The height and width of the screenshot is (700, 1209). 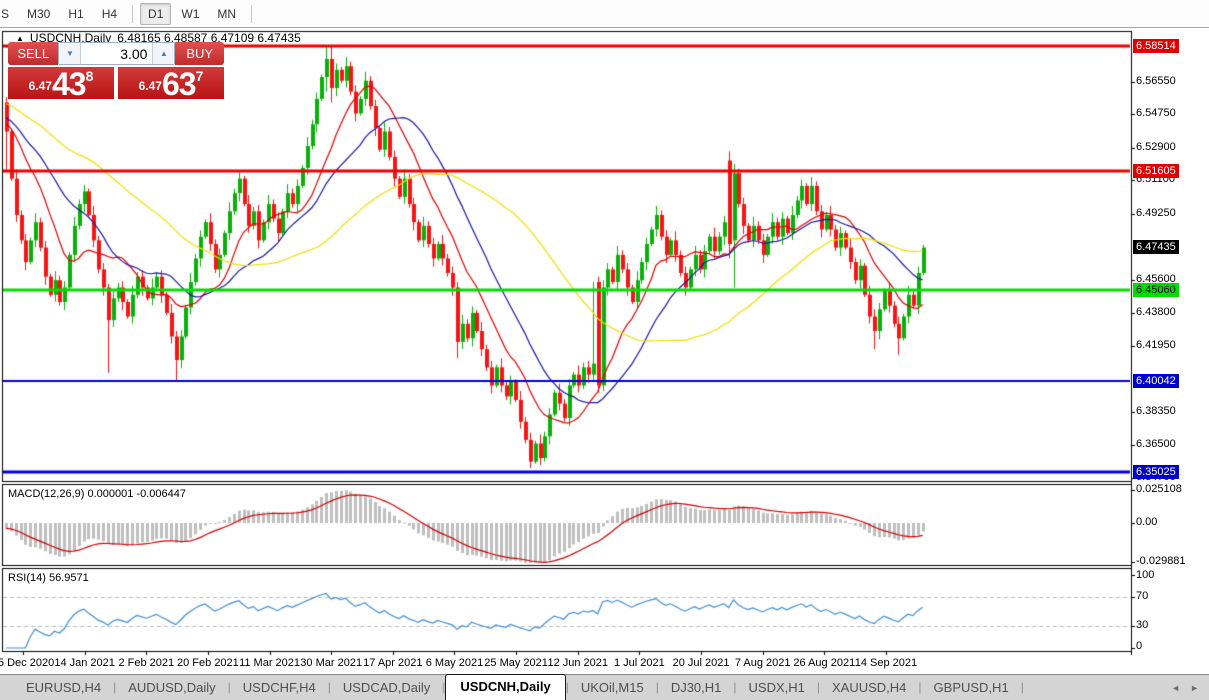 I want to click on date-axis-label: 30 Mar 2021, so click(x=331, y=663).